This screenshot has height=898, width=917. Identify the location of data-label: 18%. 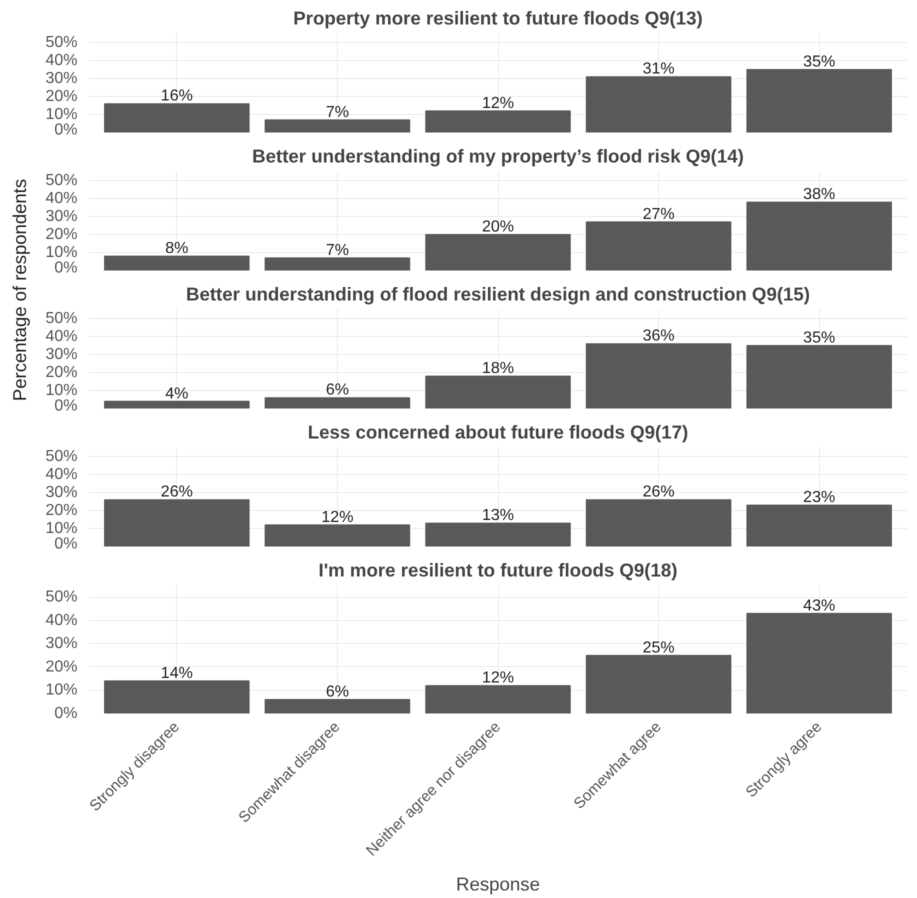
(498, 369).